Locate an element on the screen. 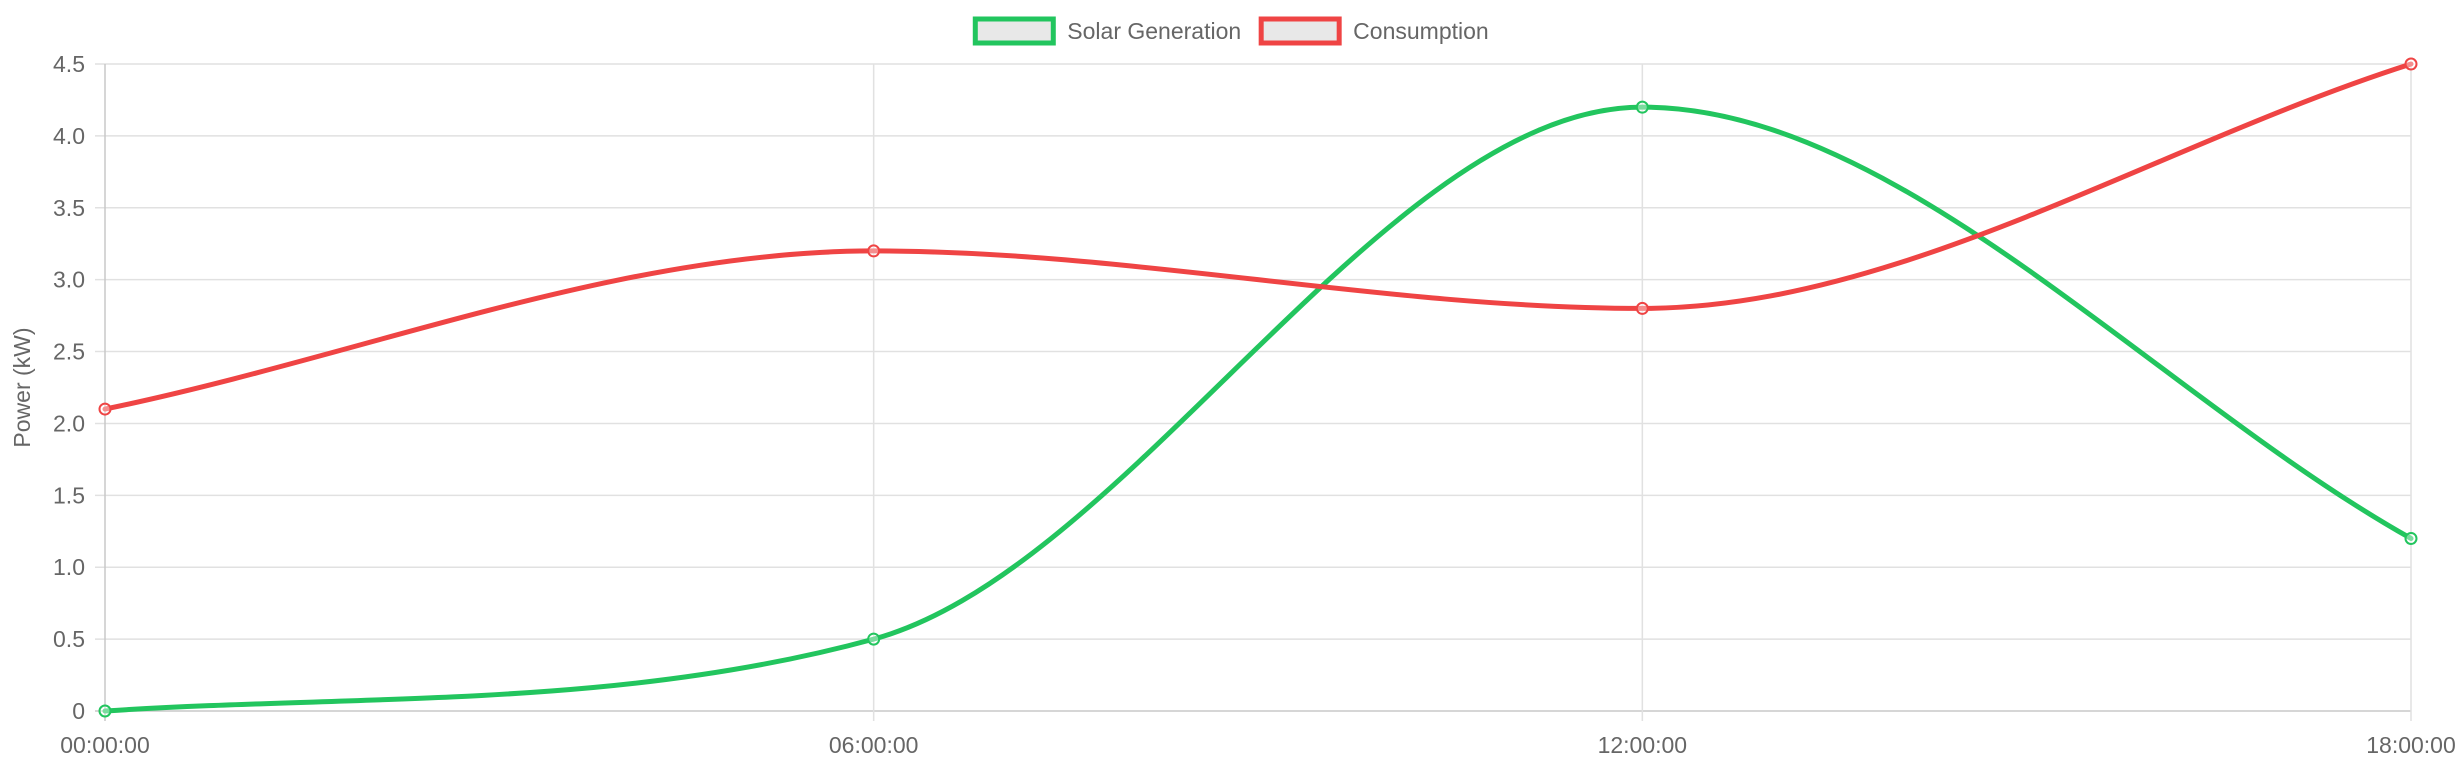 Image resolution: width=2464 pixels, height=768 pixels. legend-label: Solar Generation is located at coordinates (1154, 31).